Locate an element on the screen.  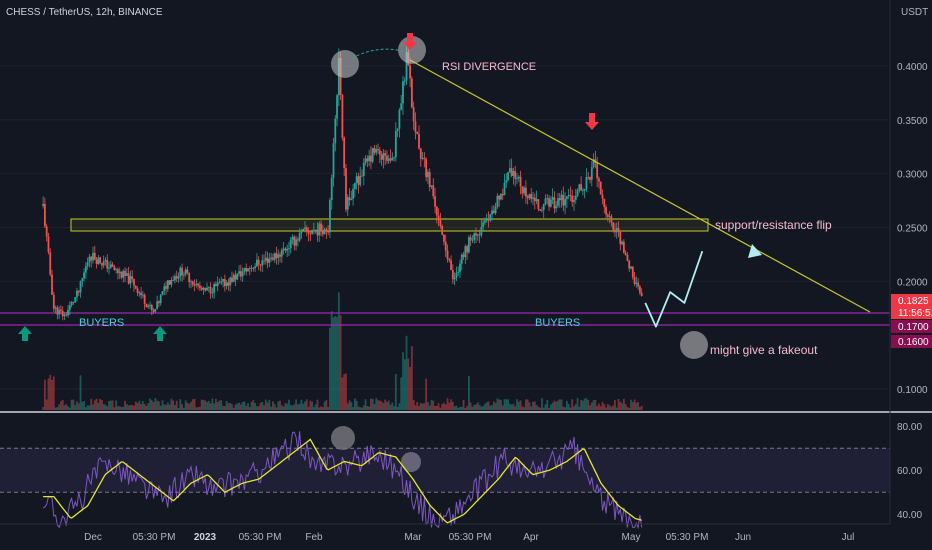
rsi-tick-label: 60.00 is located at coordinates (909, 471).